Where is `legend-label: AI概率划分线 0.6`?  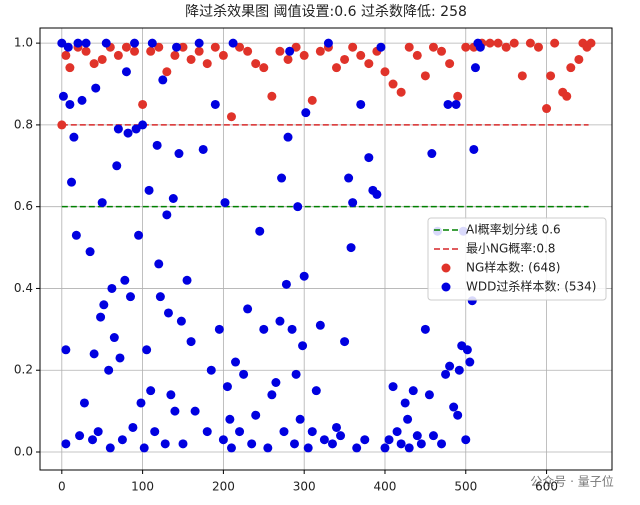
legend-label: AI概率划分线 0.6 is located at coordinates (513, 229).